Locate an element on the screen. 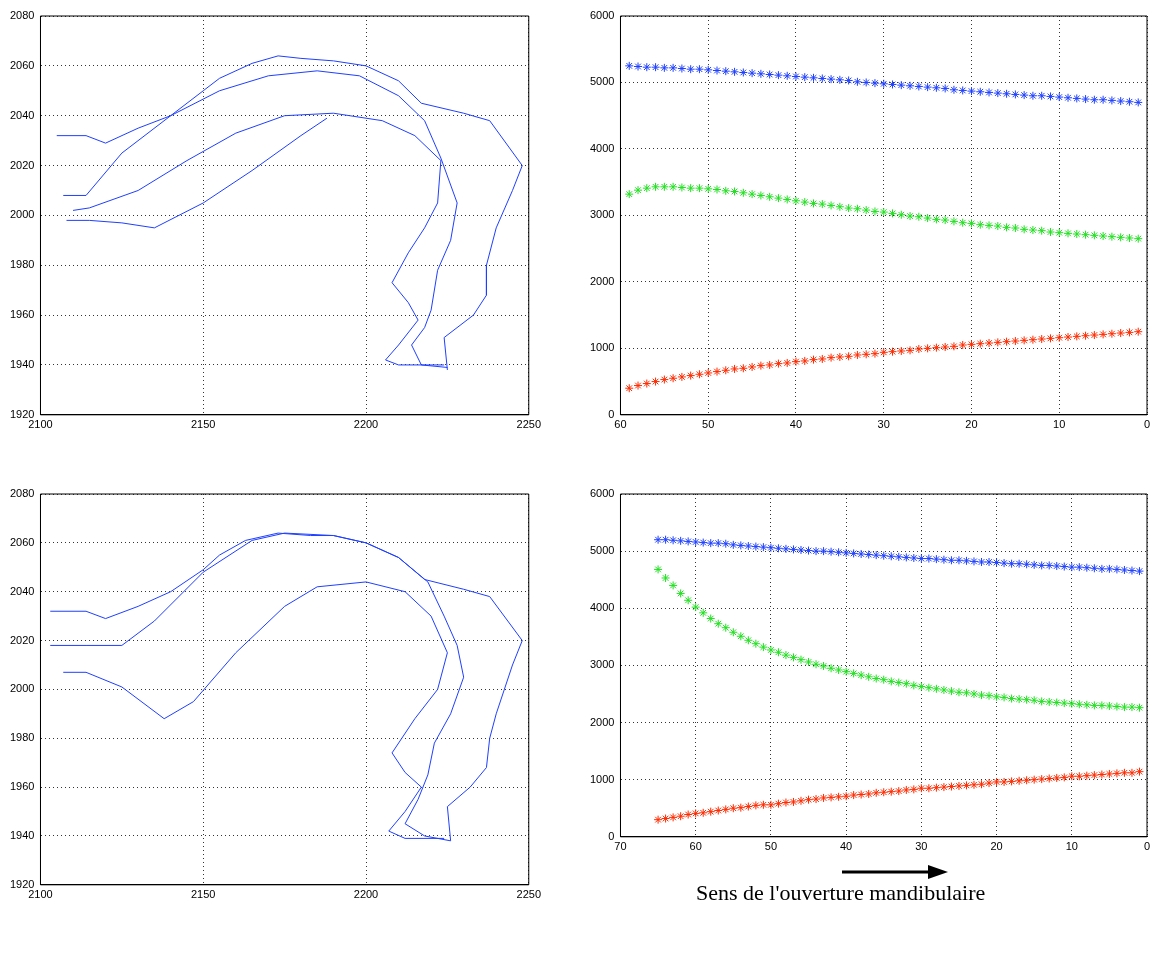  text: Sens de l'ouverture mandibulaire is located at coordinates (841, 893).